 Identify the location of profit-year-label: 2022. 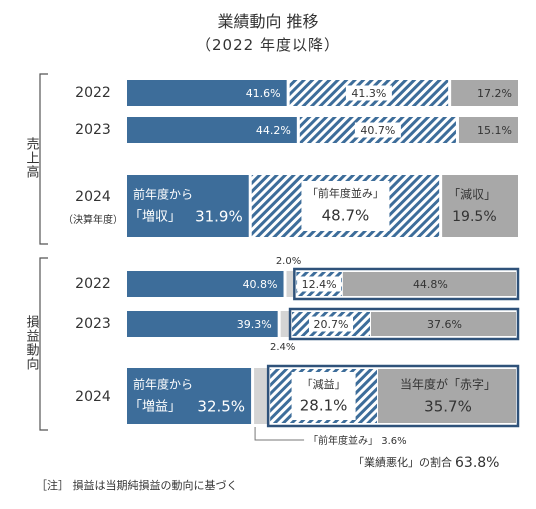
(93, 284).